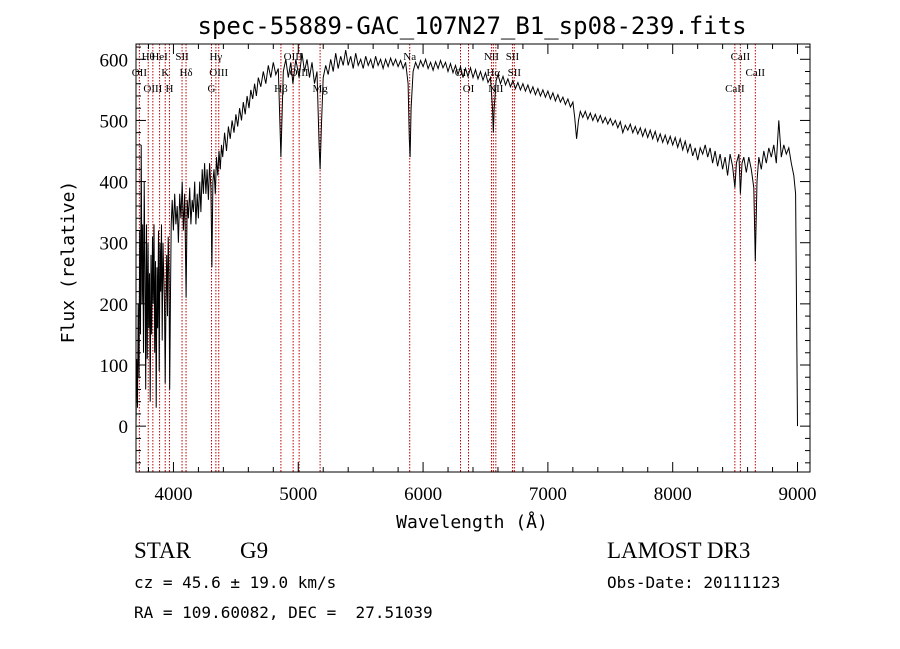 The image size is (900, 649). I want to click on line-marker-label: Hγ, so click(215, 57).